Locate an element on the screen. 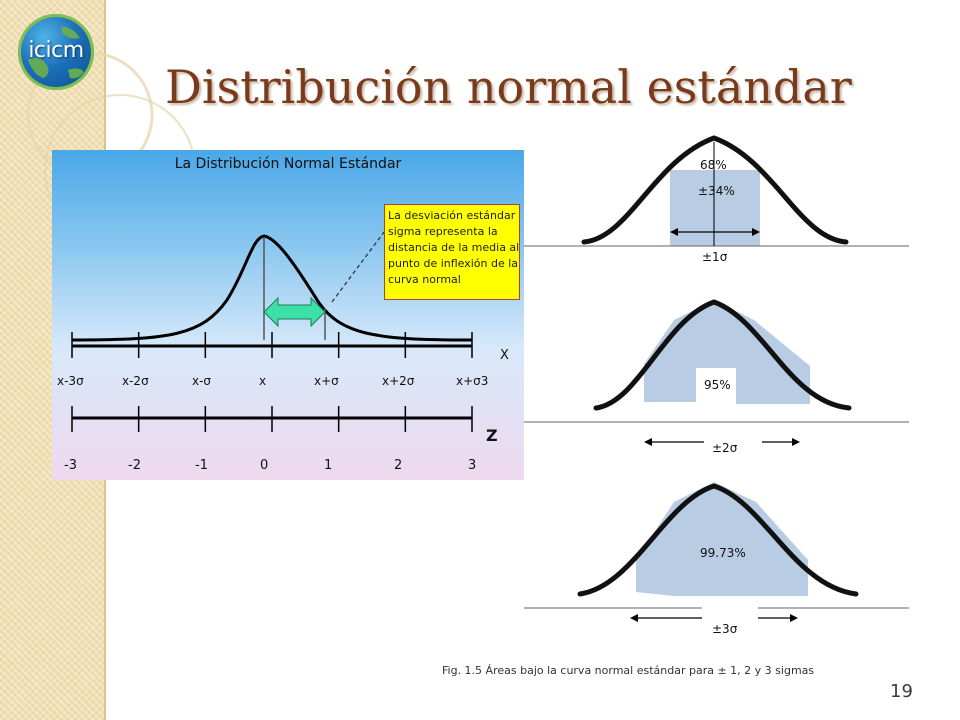  x-tick-label: x-σ is located at coordinates (202, 381).